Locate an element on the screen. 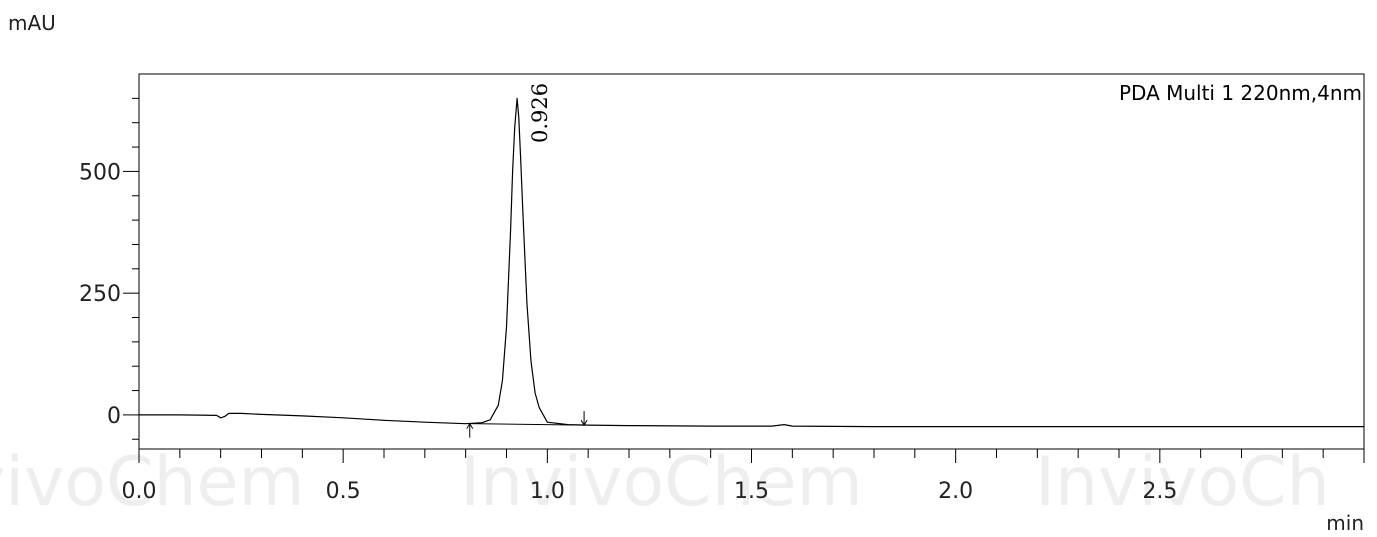  x-tick-label: 2.5 is located at coordinates (1159, 491).